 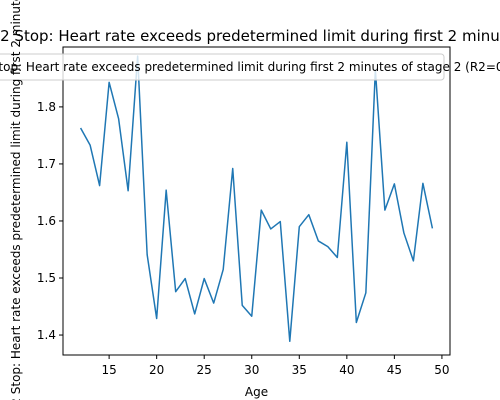 I want to click on x-tick-label: 45, so click(x=394, y=370).